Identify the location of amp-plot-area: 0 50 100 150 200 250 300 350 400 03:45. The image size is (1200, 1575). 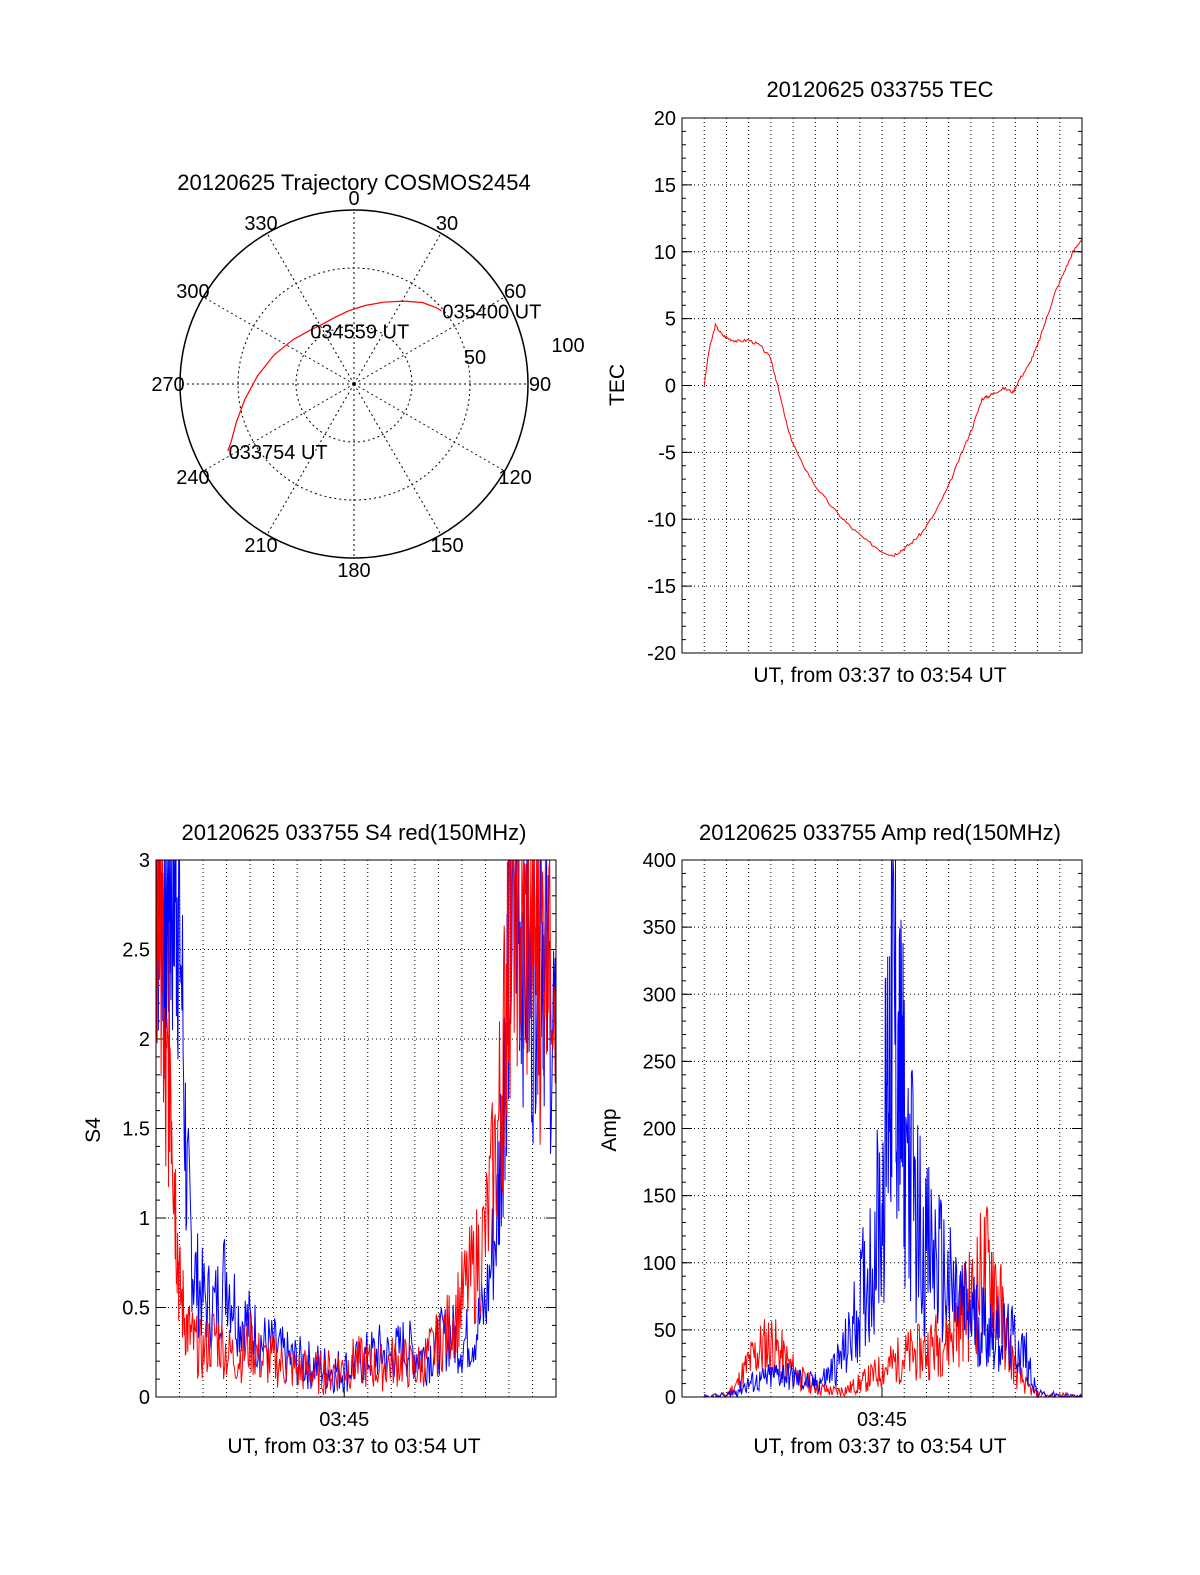
(863, 1140).